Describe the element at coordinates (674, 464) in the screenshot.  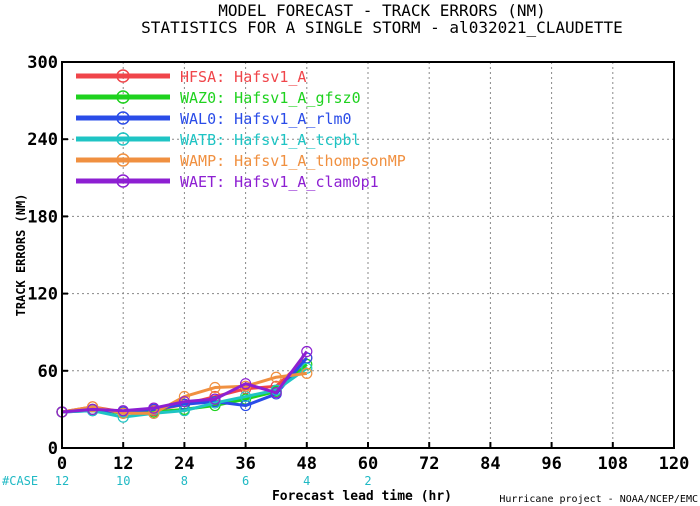
I see `x-tick-label: 120` at that location.